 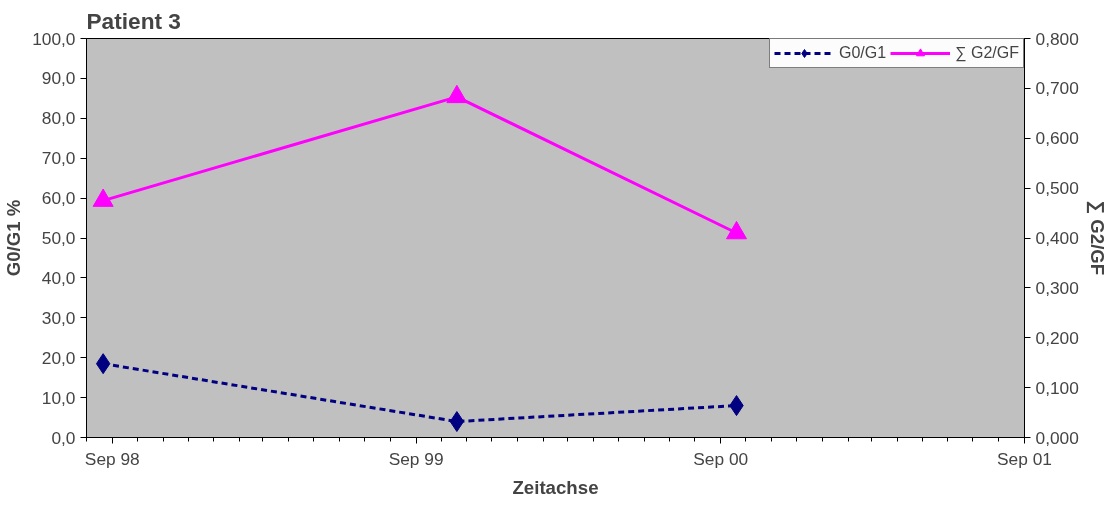 I want to click on y-axis-title: G0/G1 %, so click(x=14, y=238).